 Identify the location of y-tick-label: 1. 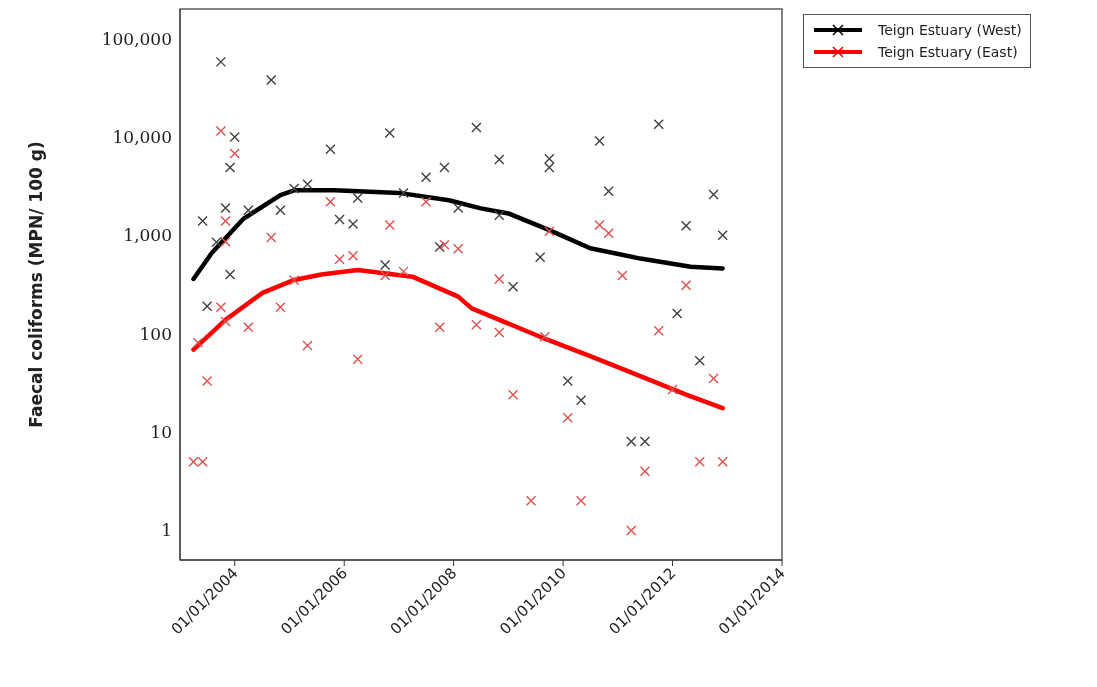
(166, 530).